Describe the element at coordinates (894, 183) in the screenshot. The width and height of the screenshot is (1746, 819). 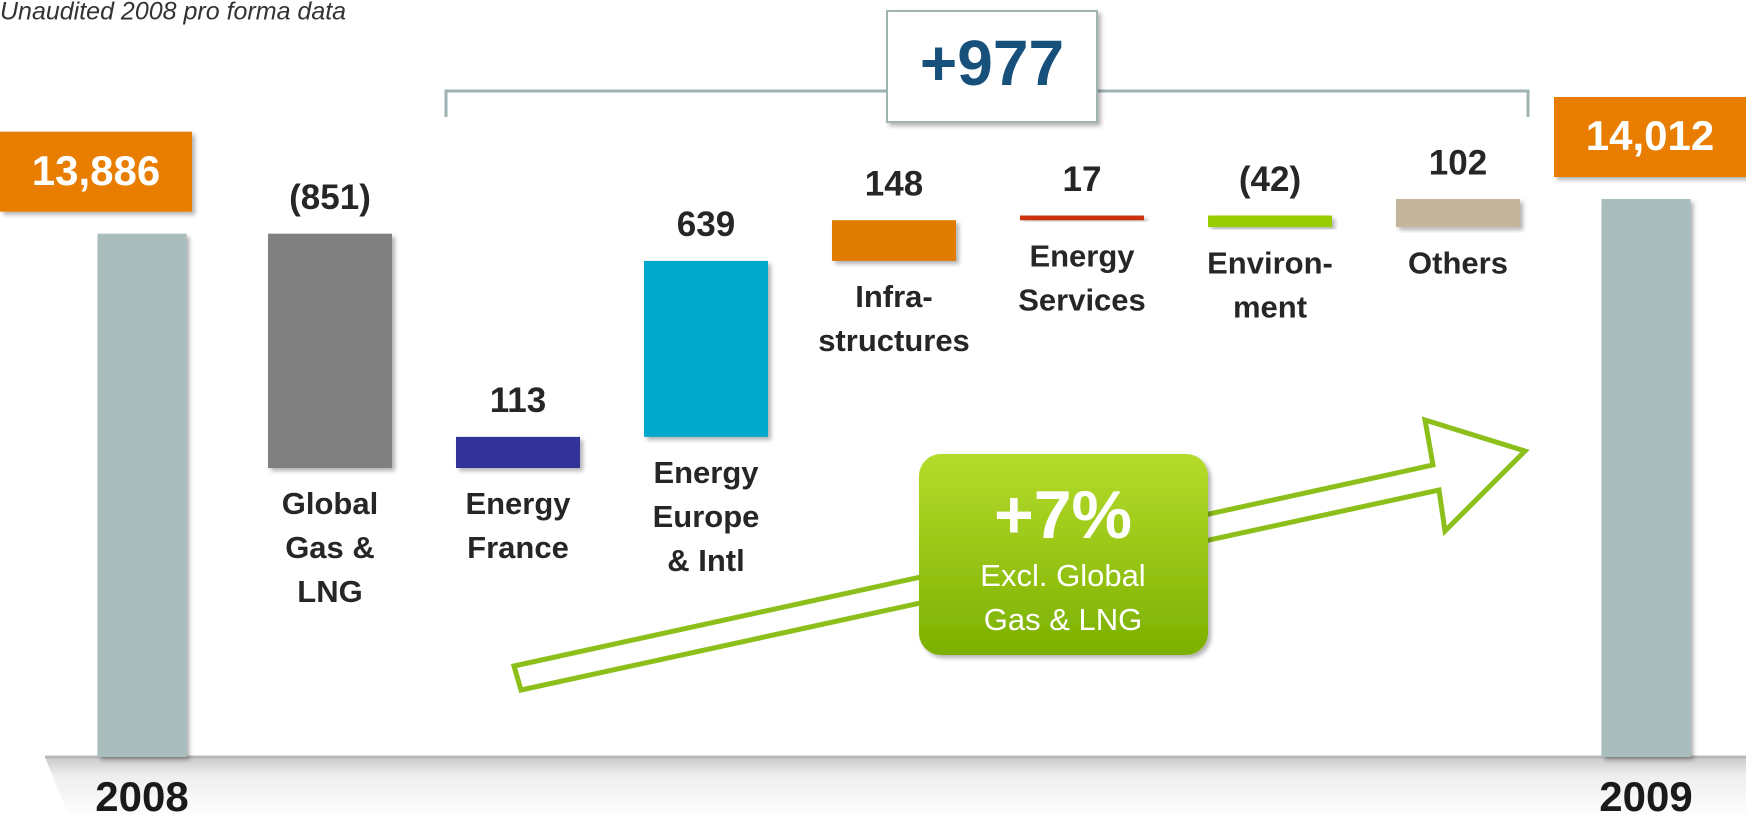
I see `value-label: 148` at that location.